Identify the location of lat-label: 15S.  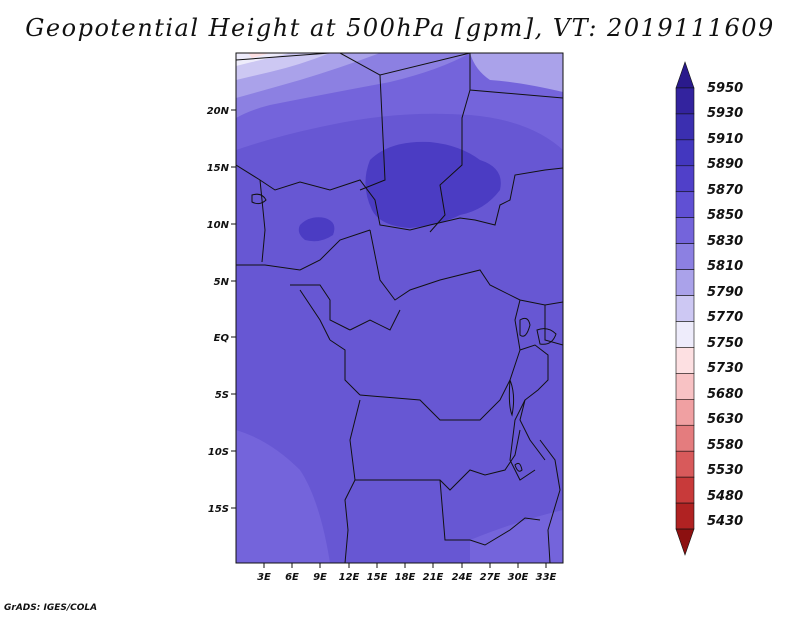
(218, 509).